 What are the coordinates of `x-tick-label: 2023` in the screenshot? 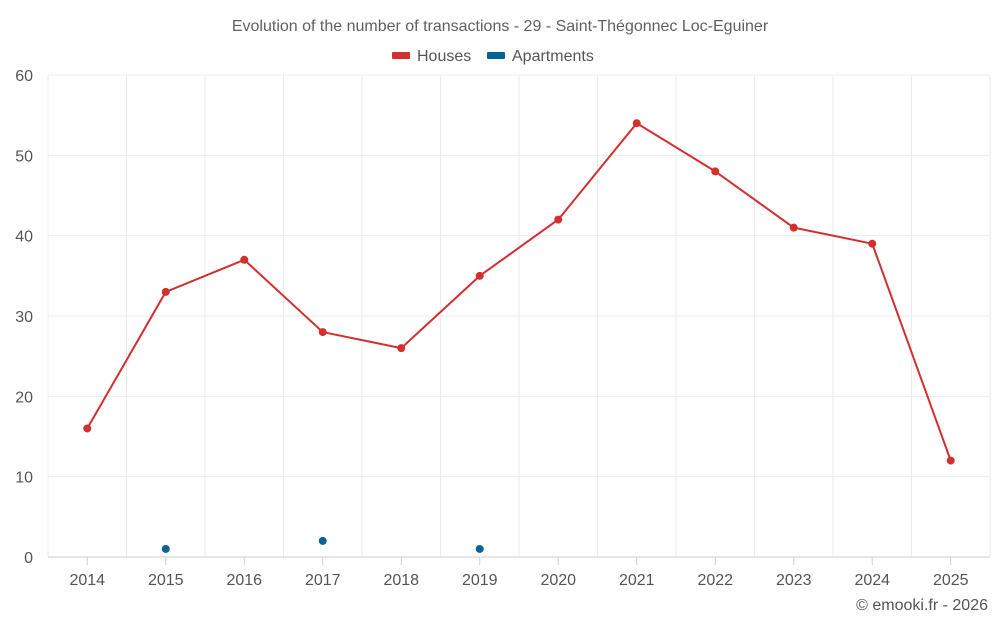 It's located at (794, 580).